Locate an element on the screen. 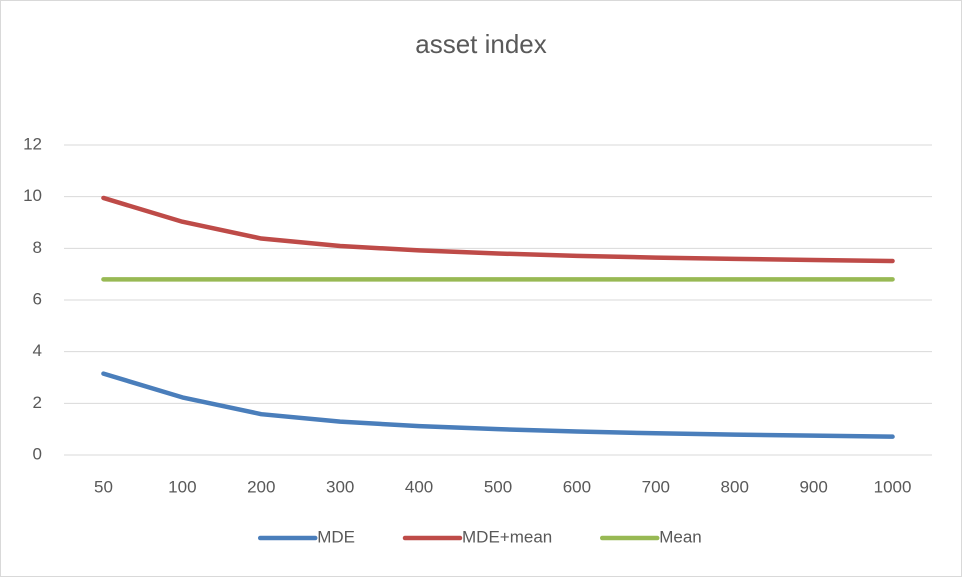 This screenshot has height=577, width=962. legend-label: Mean is located at coordinates (680, 536).